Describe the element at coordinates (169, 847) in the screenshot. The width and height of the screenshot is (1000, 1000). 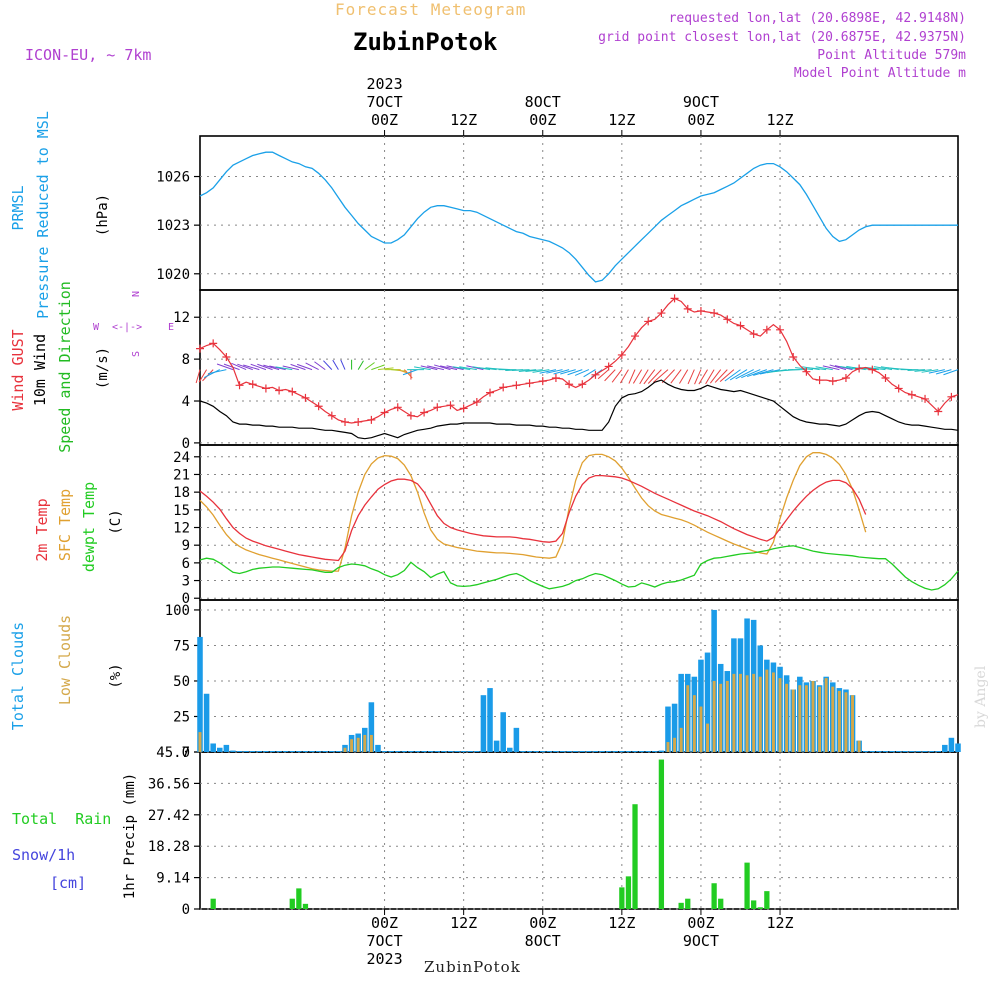
I see `precip-ytick-label: 18.28` at that location.